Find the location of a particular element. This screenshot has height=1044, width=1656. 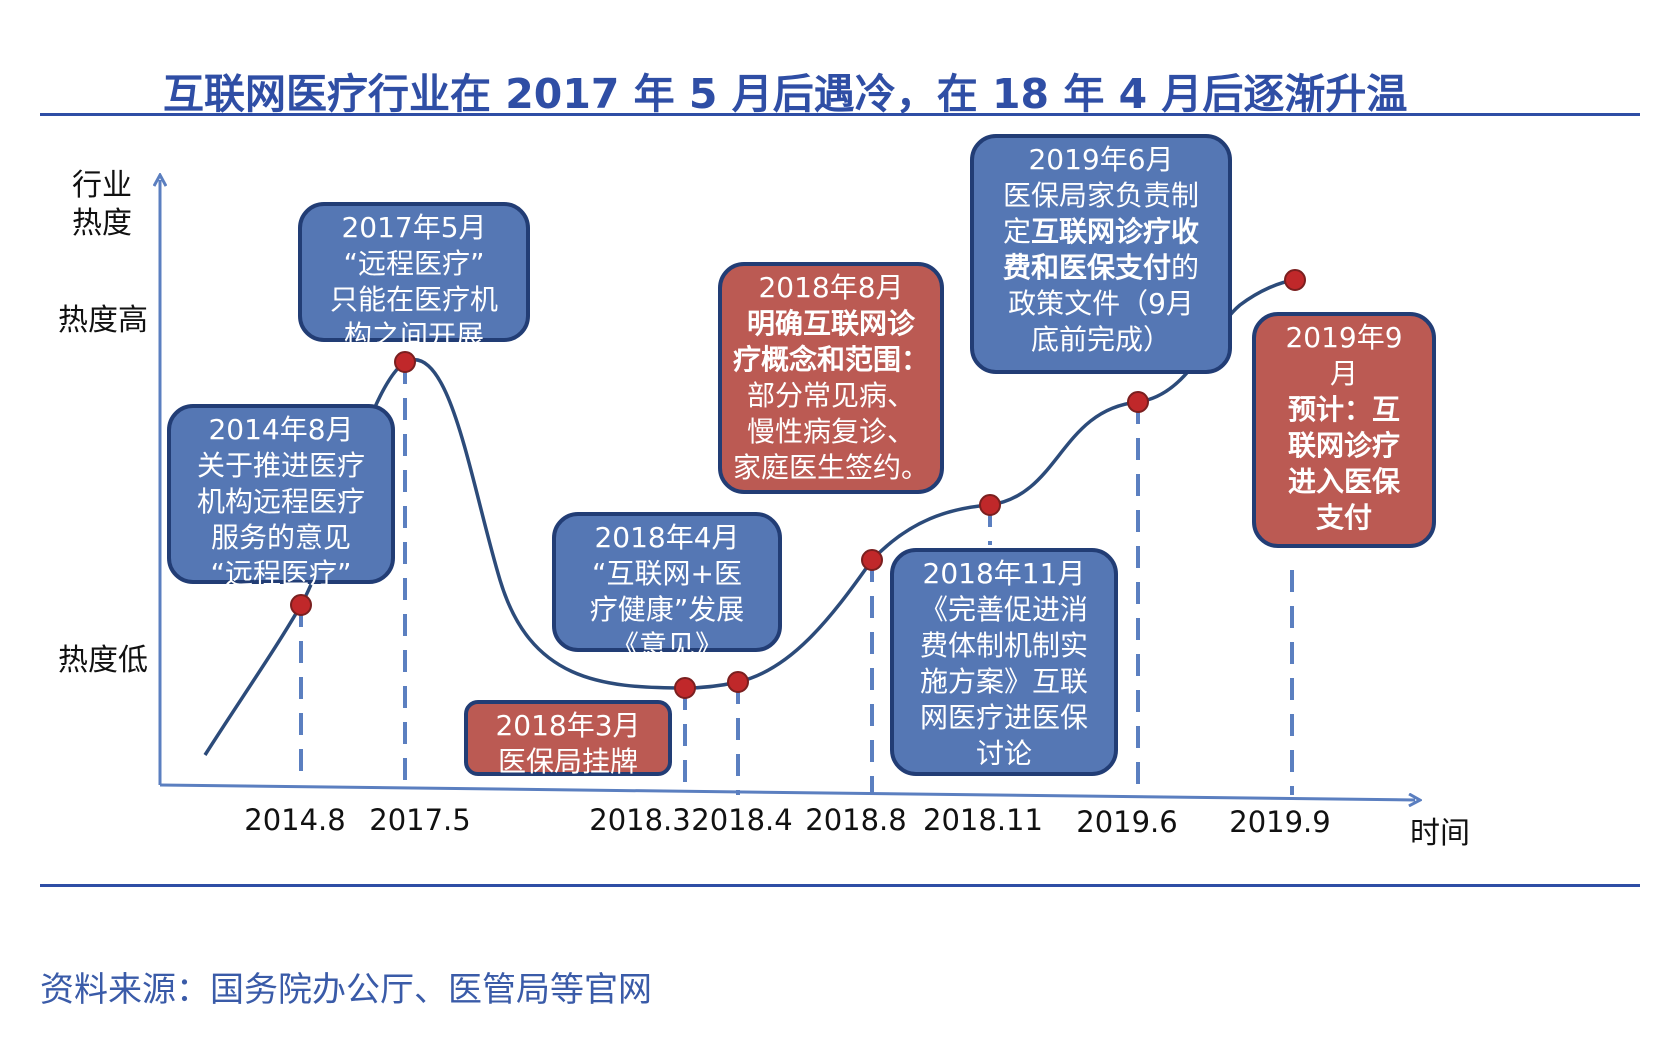

event-line: 费体制机制实 is located at coordinates (1003, 645).